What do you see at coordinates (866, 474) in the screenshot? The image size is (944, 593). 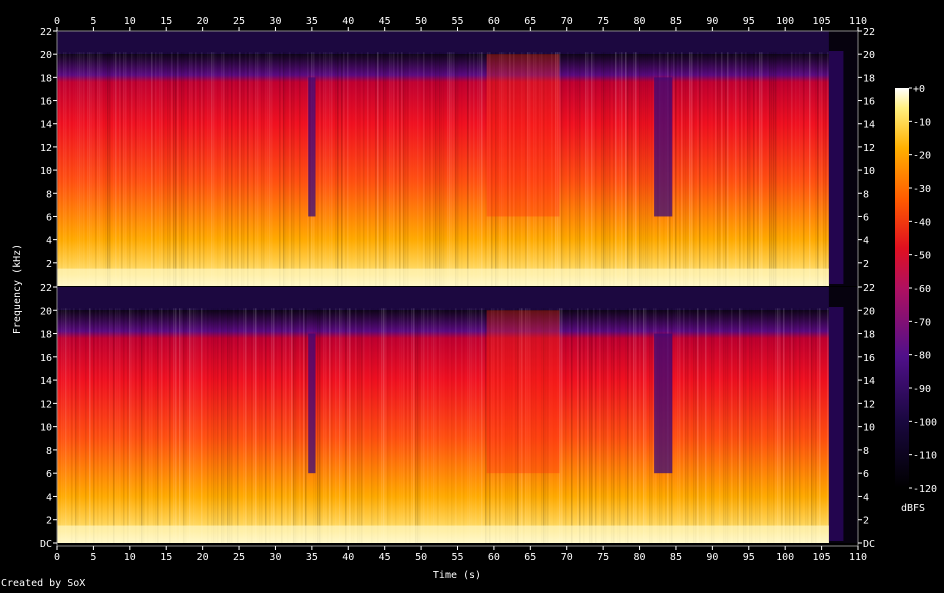 I see `y-tick-label-right: 6` at bounding box center [866, 474].